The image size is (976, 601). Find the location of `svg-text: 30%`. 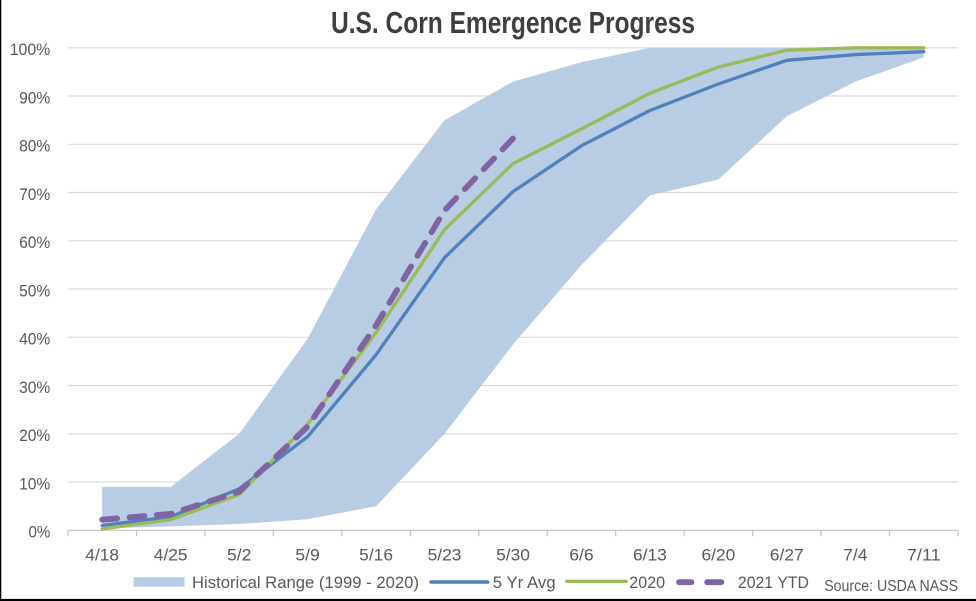

svg-text: 30% is located at coordinates (34, 387).